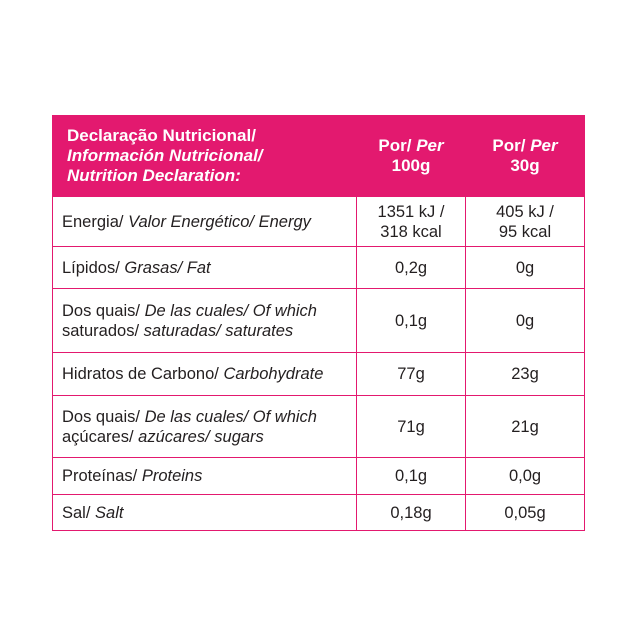  I want to click on title-en: Nutrition Declaration:, so click(154, 175).